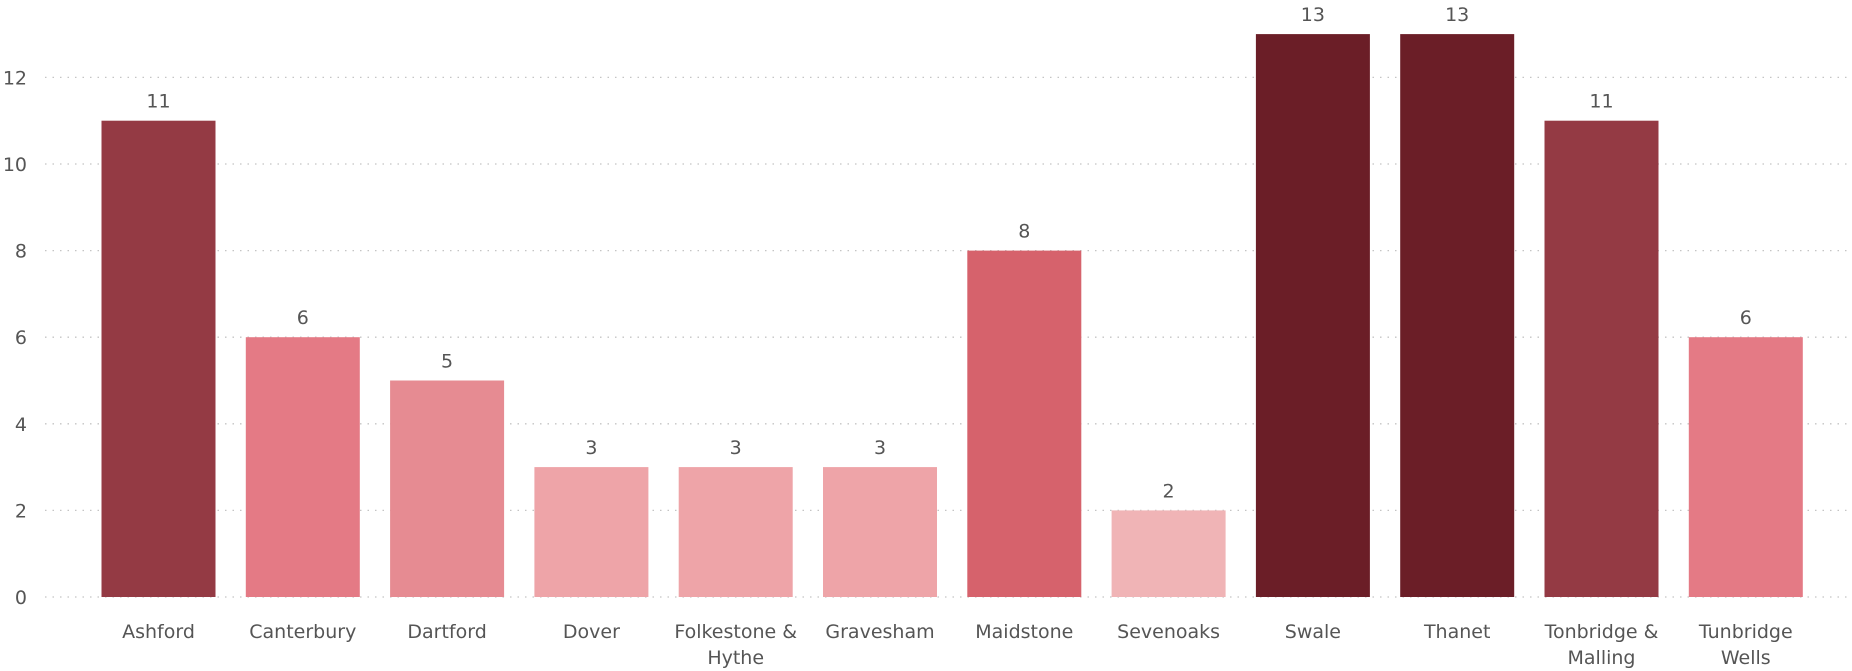 This screenshot has height=671, width=1852. I want to click on y-axis: 0 2 4 6 8 10 12, so click(15, 338).